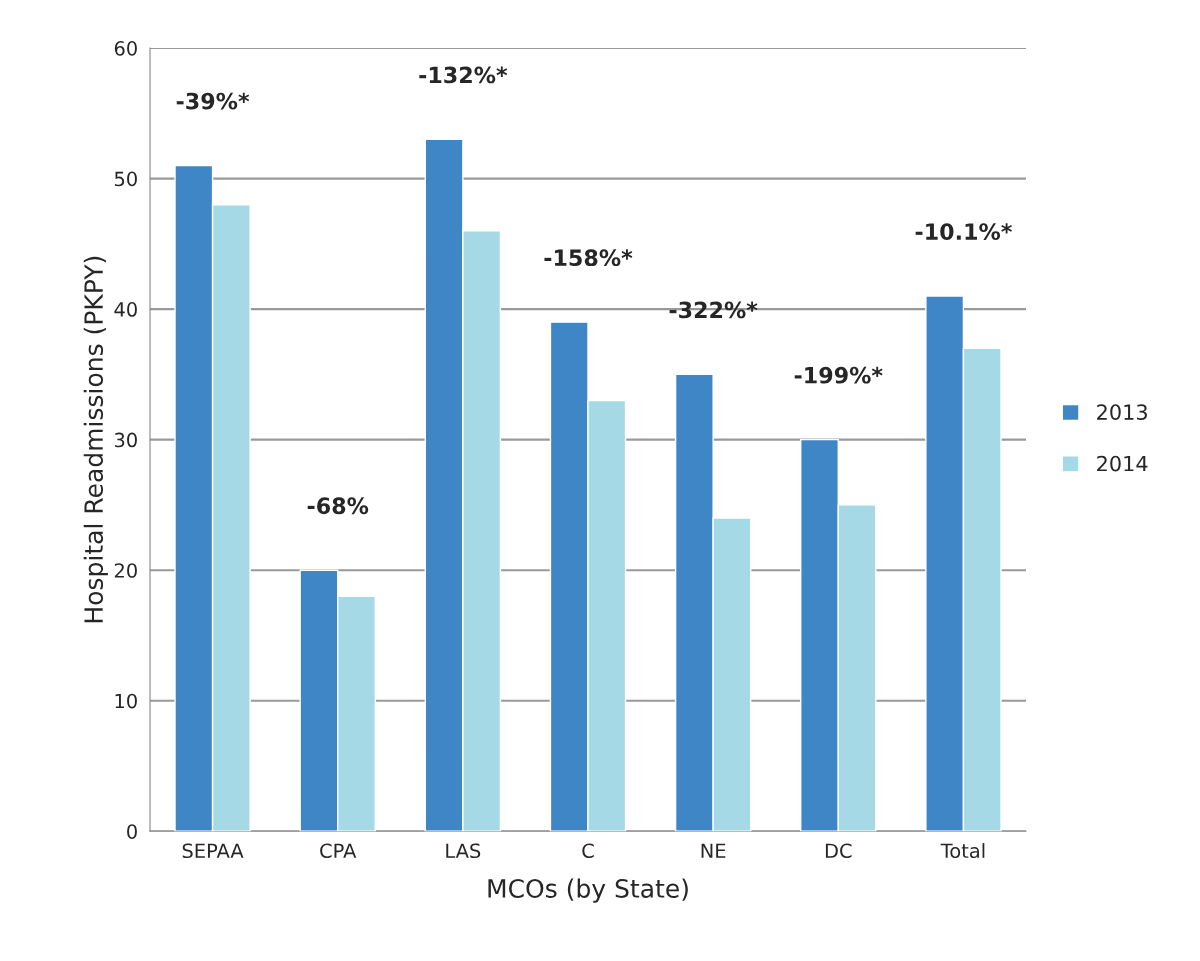 The height and width of the screenshot is (961, 1200). I want to click on annotation: -132%*, so click(463, 75).